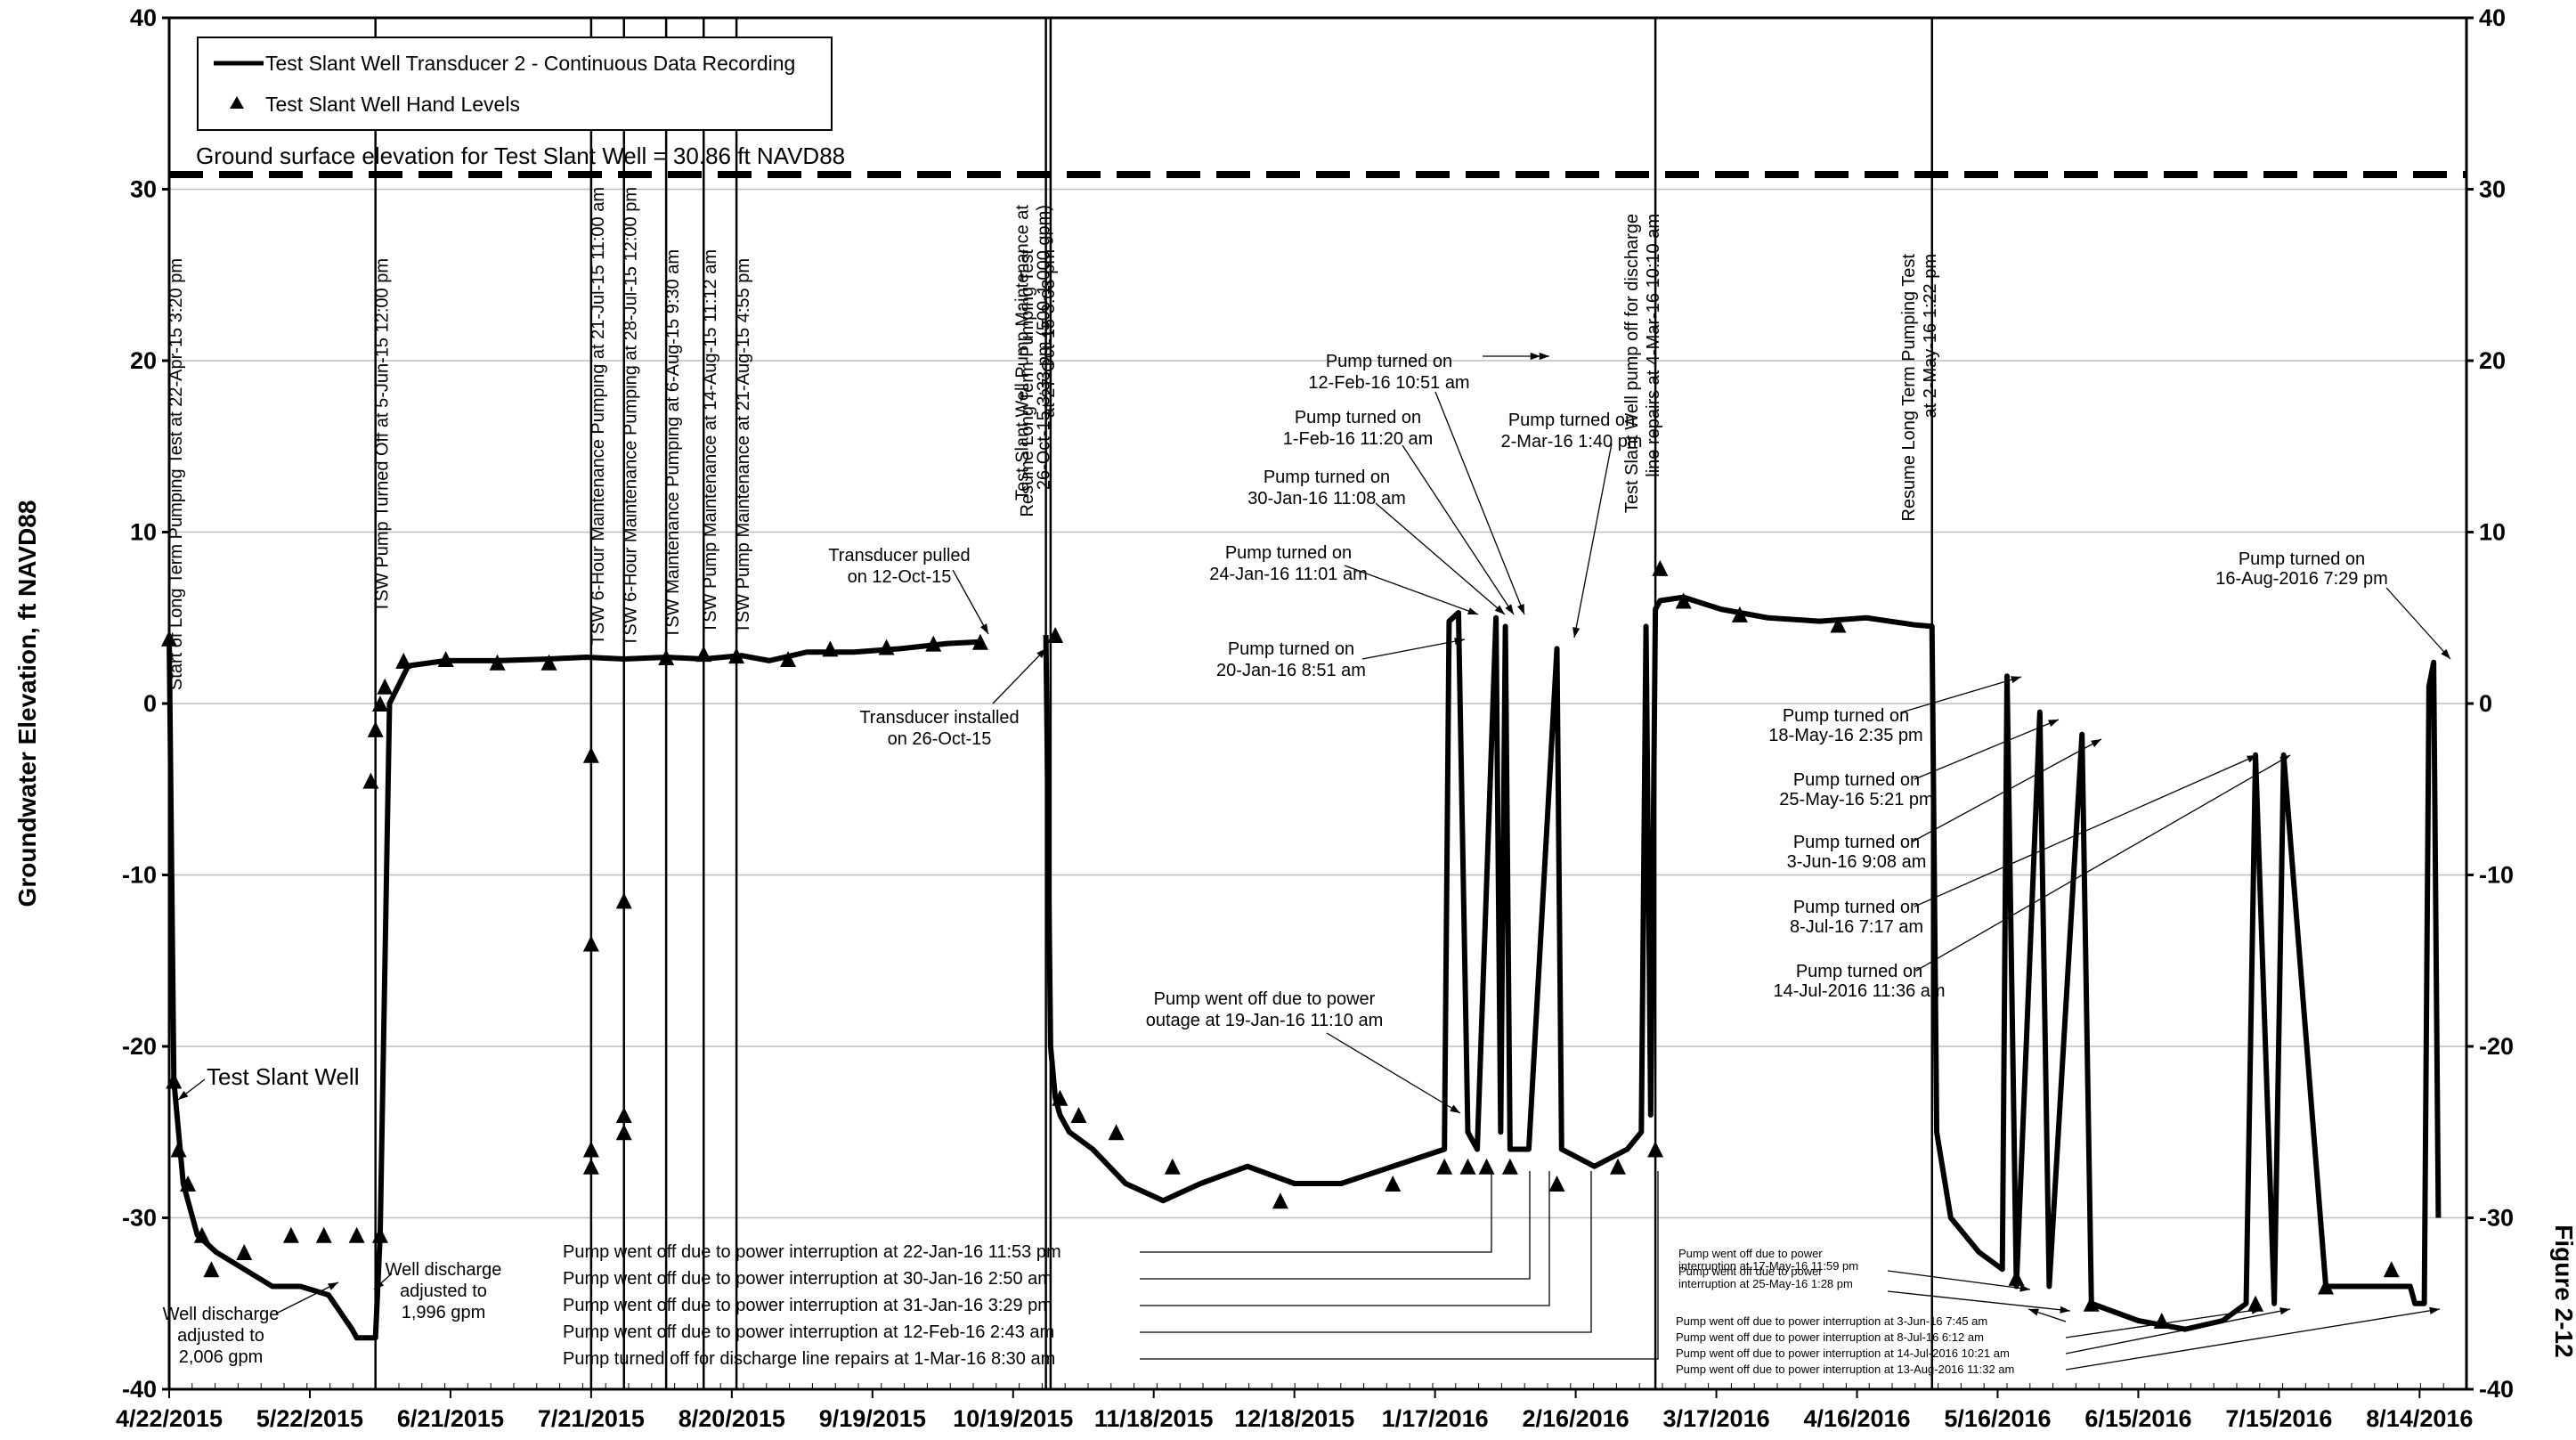 Image resolution: width=2576 pixels, height=1440 pixels. I want to click on annotation-text: Transducer pulled, so click(899, 555).